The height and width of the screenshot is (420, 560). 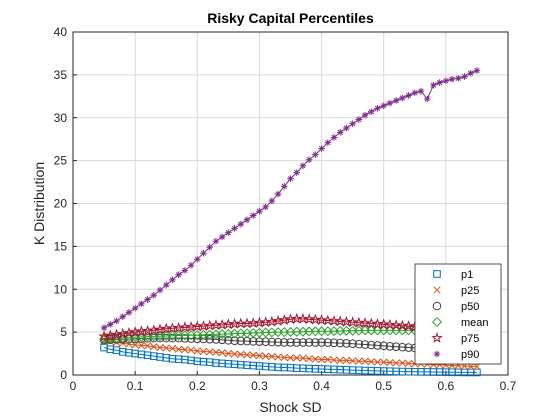 I want to click on y-tick-label: 35, so click(x=61, y=75).